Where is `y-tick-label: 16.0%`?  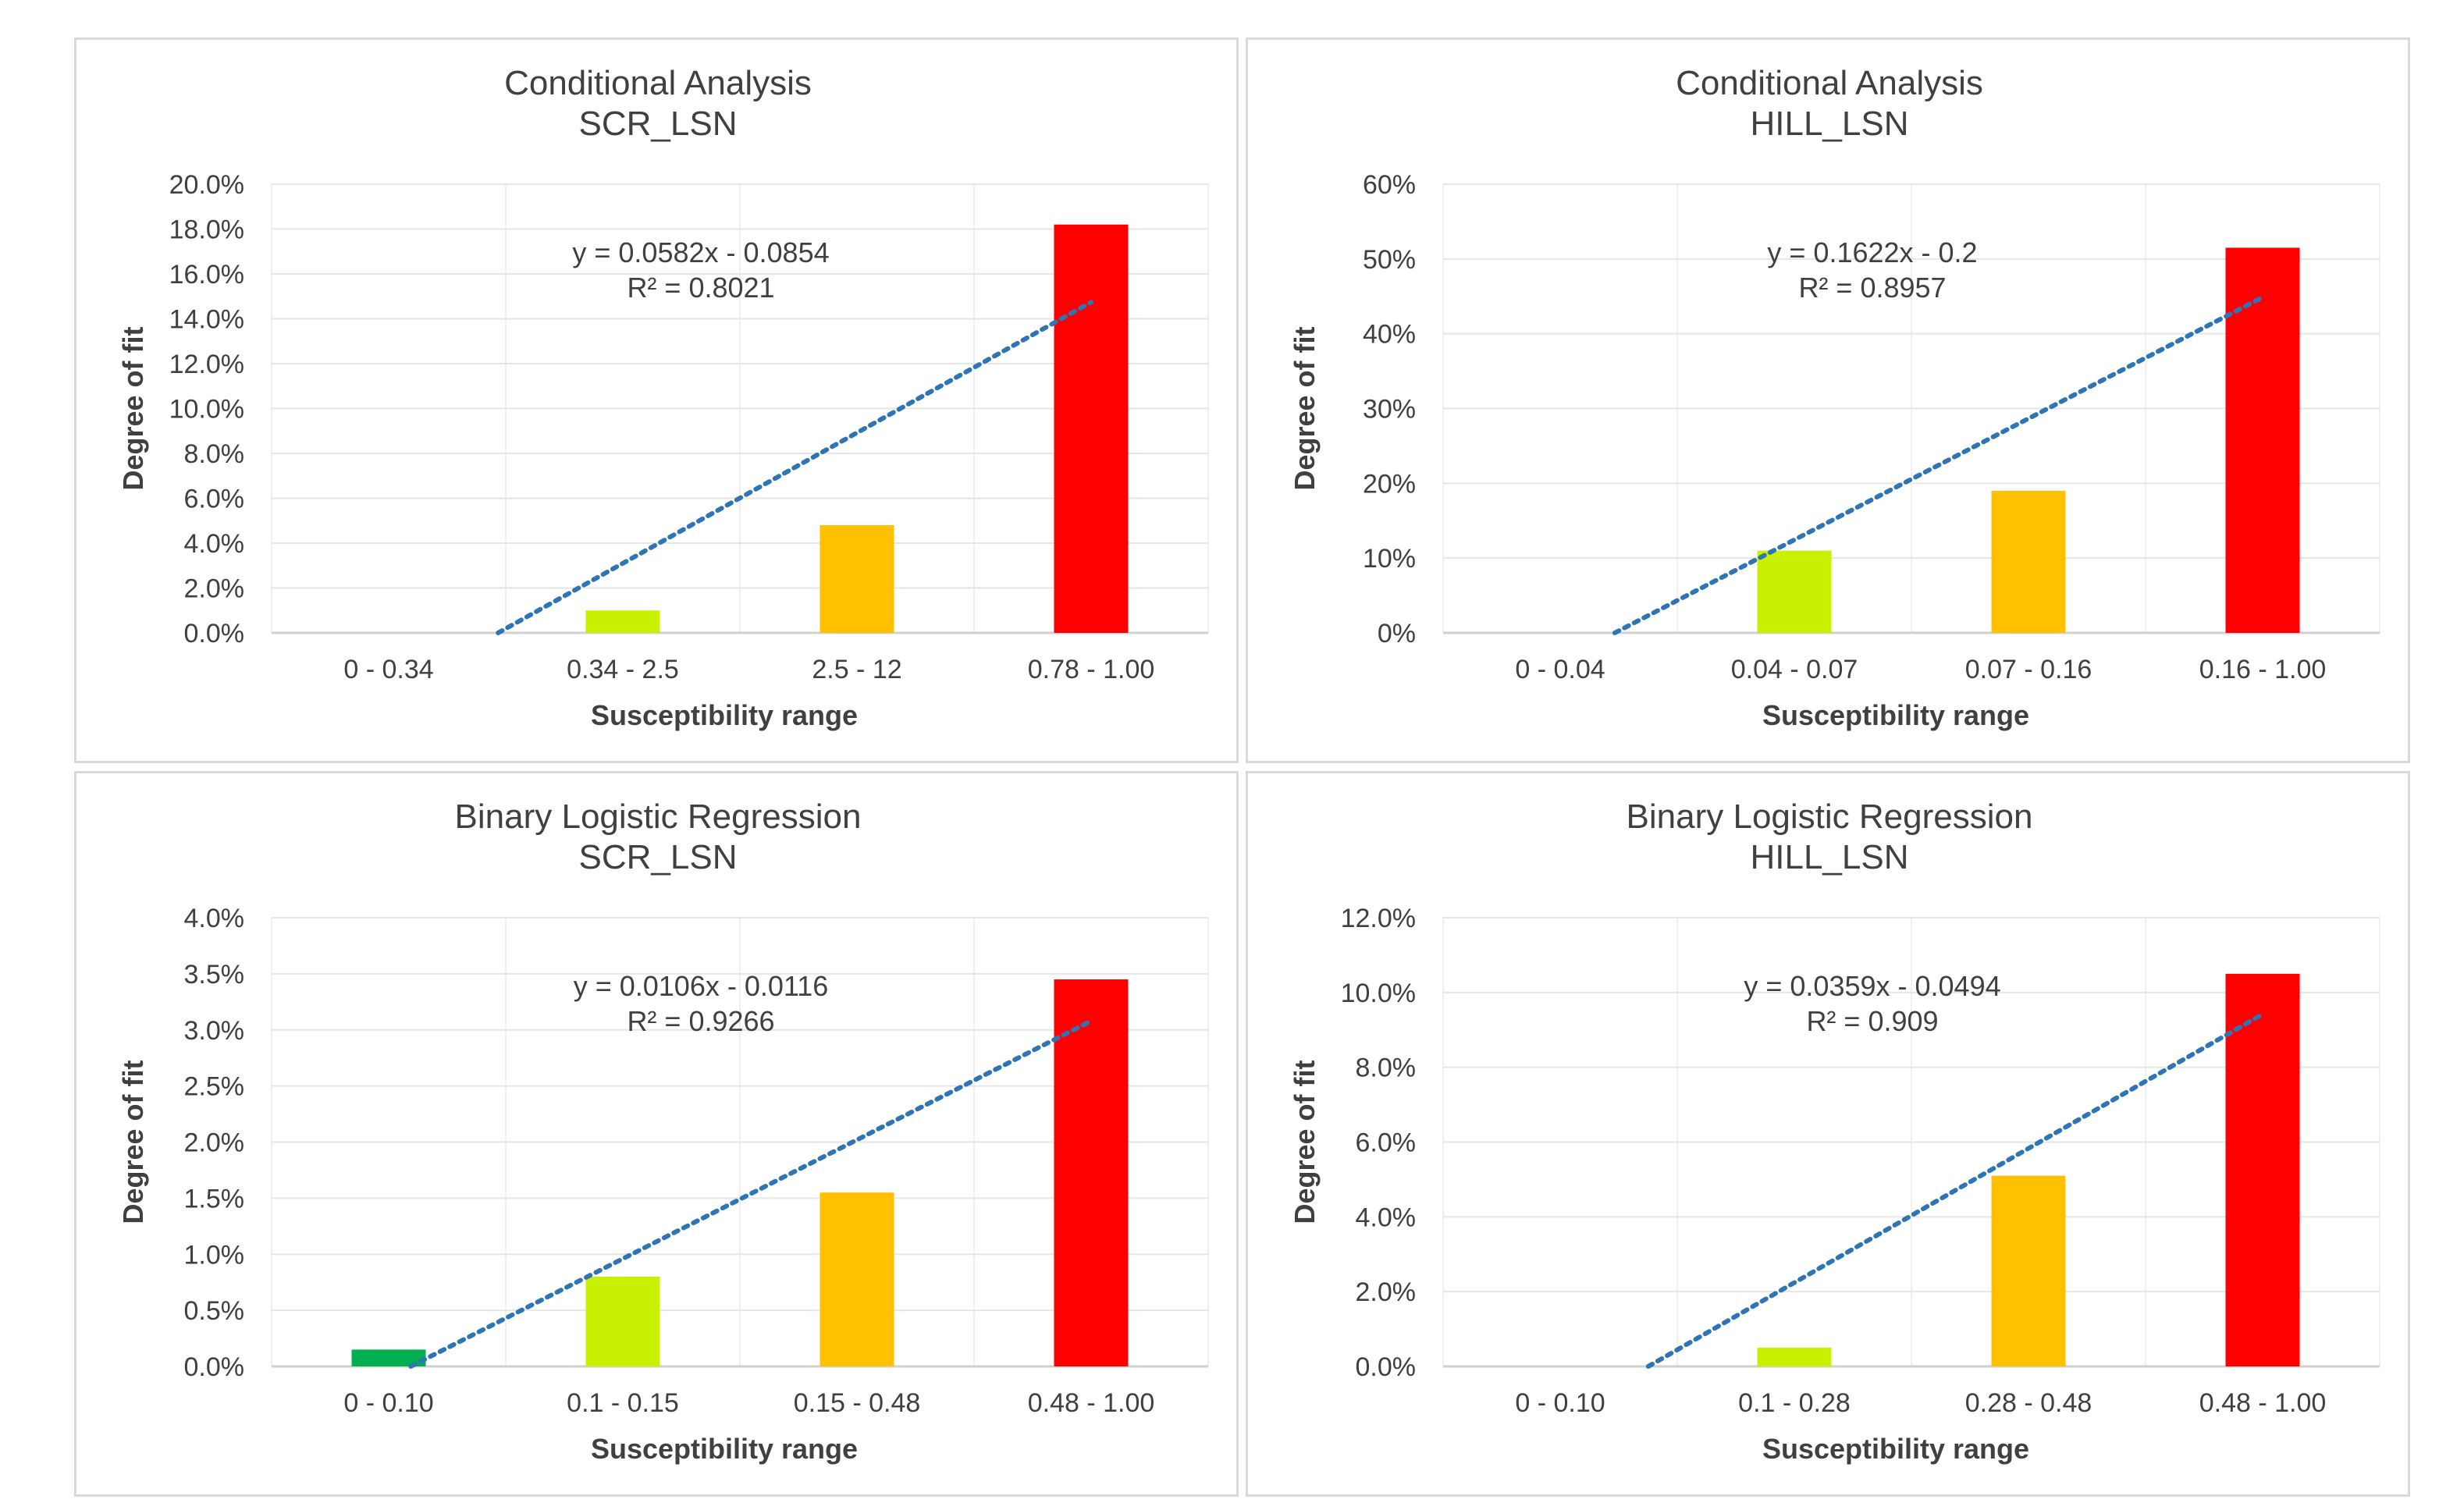 y-tick-label: 16.0% is located at coordinates (206, 275).